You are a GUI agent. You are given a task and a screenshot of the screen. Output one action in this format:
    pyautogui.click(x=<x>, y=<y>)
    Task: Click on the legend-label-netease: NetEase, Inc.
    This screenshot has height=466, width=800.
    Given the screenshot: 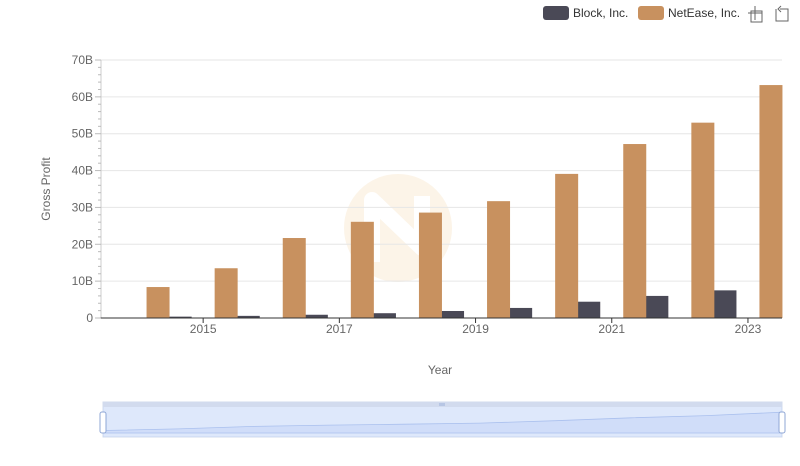 What is the action you would take?
    pyautogui.click(x=704, y=13)
    